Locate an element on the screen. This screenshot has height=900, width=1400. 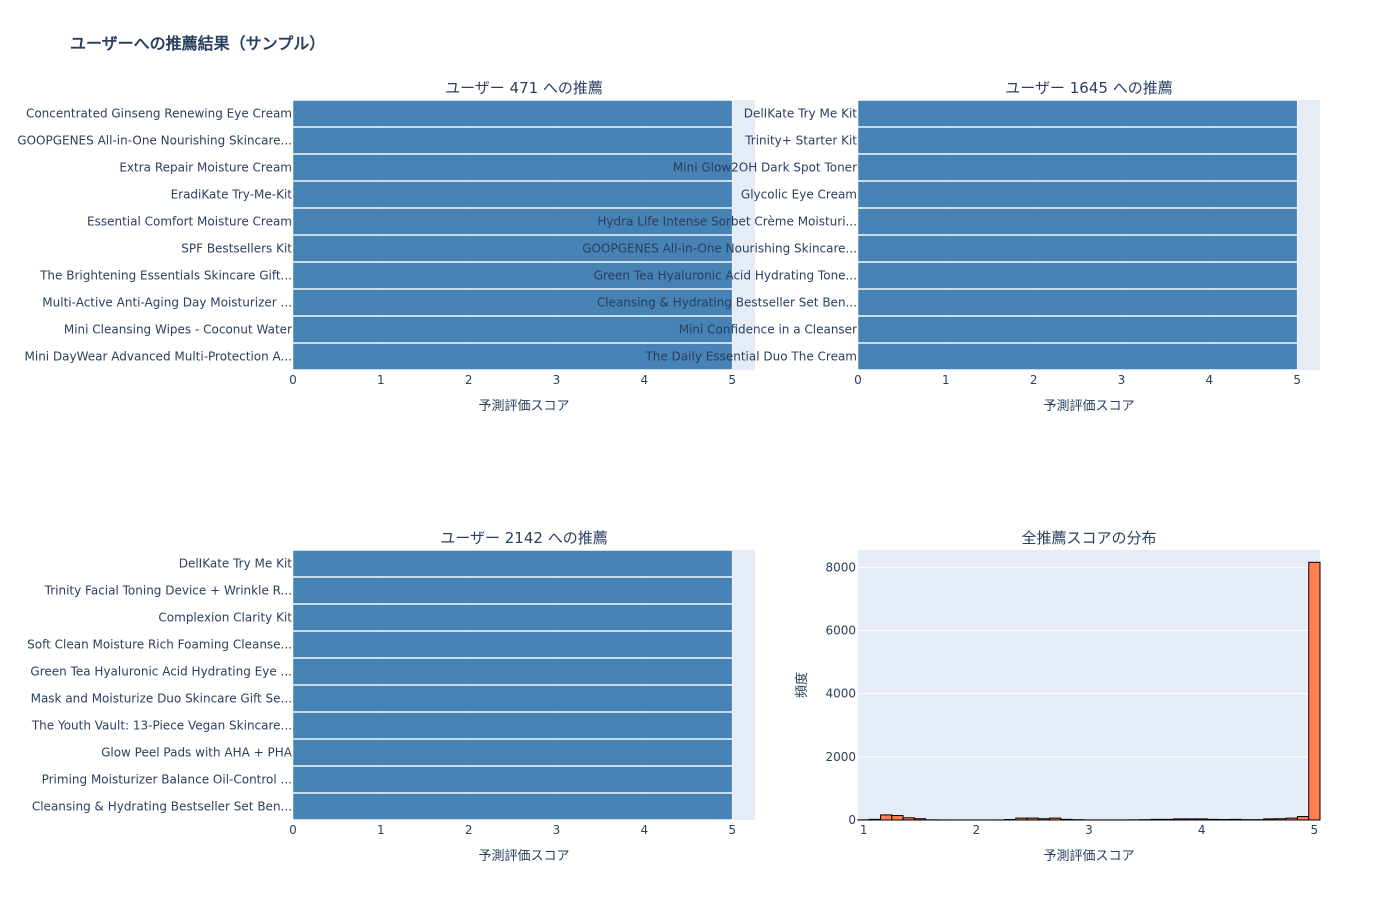
y-tick-label: Complexion Clarity Kit is located at coordinates (225, 618).